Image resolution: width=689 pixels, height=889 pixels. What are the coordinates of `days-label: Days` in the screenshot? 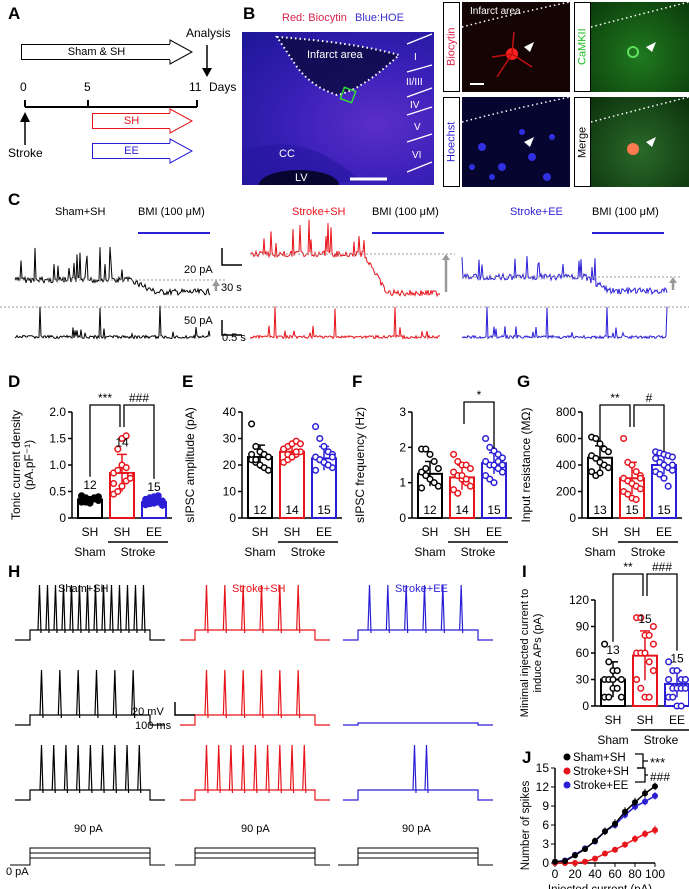 It's located at (223, 87).